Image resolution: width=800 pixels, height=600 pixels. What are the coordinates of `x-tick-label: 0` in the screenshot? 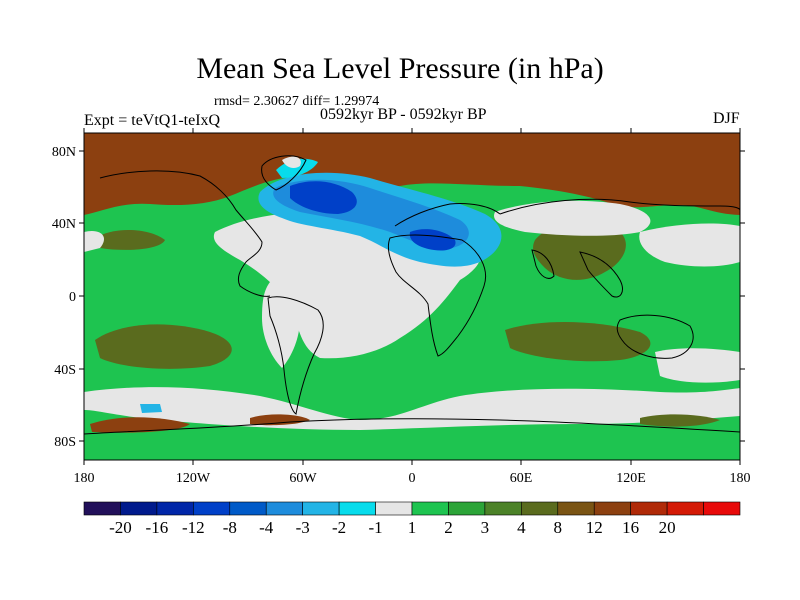 It's located at (412, 478).